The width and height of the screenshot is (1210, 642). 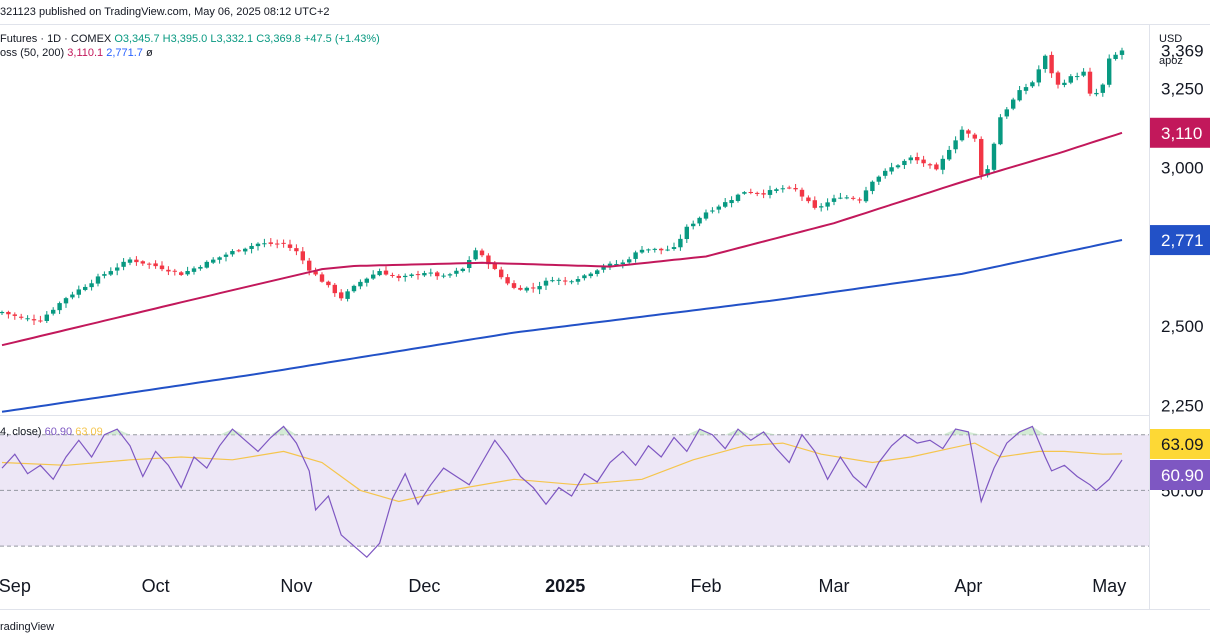 I want to click on currency-label: USD, so click(x=1171, y=39).